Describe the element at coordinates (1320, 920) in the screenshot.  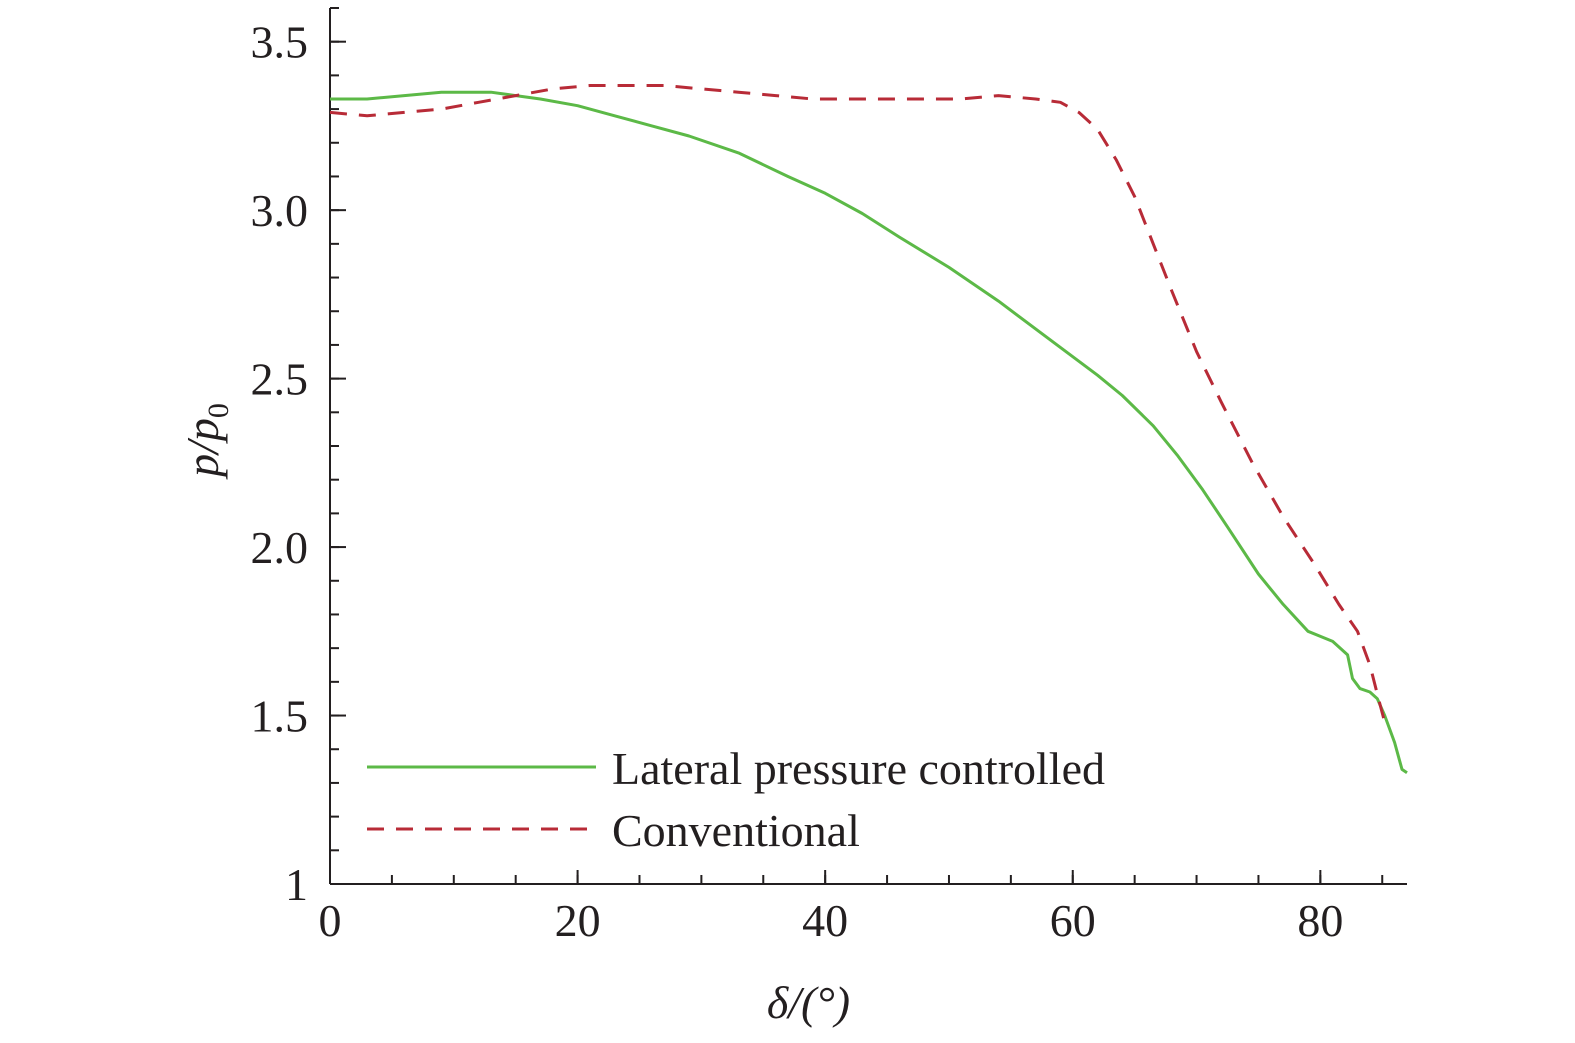
I see `x-tick-label: 80` at that location.